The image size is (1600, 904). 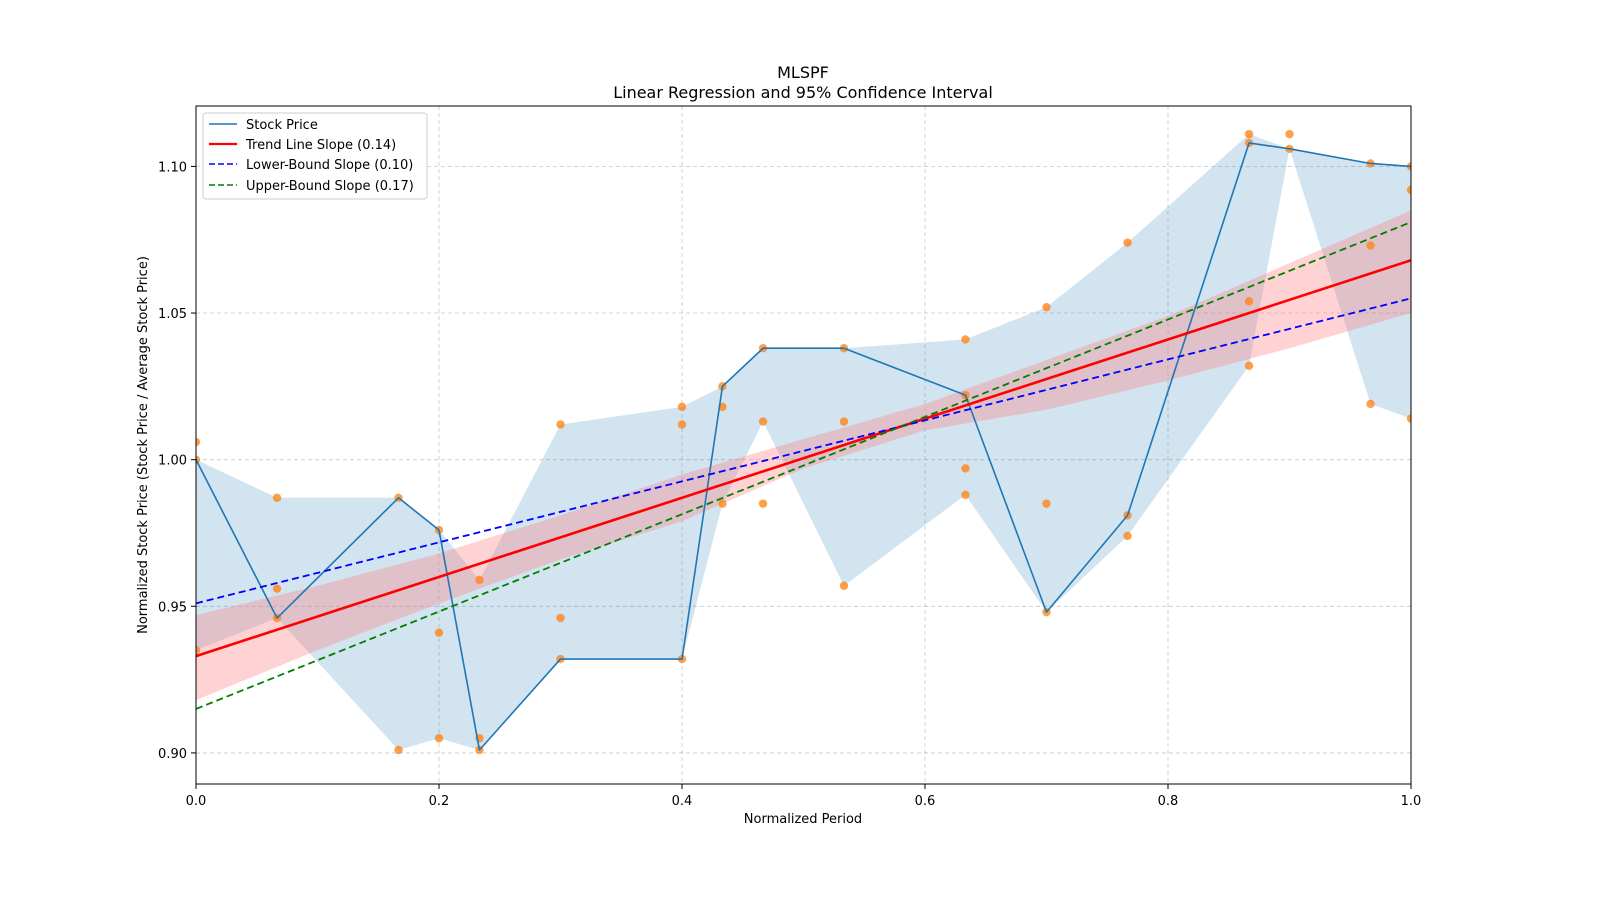 What do you see at coordinates (196, 801) in the screenshot?
I see `x-tick-label: 0.0` at bounding box center [196, 801].